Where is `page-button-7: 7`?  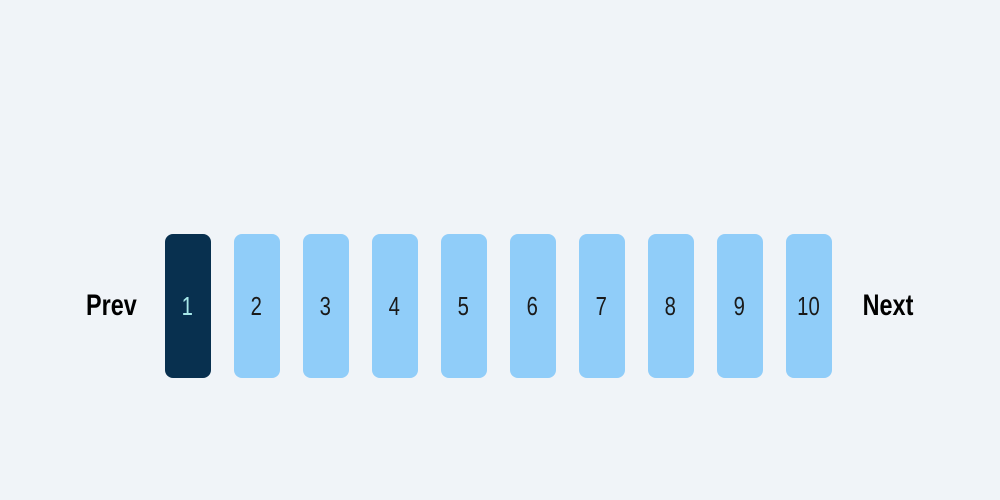
page-button-7: 7 is located at coordinates (601, 306).